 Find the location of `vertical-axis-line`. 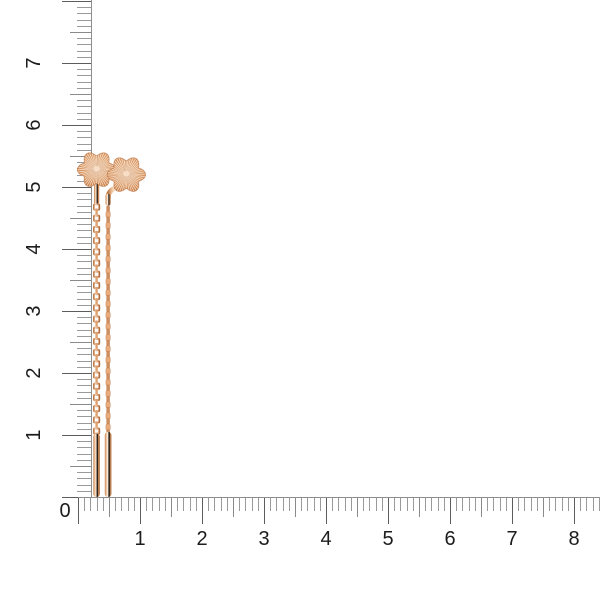

vertical-axis-line is located at coordinates (91, 249).